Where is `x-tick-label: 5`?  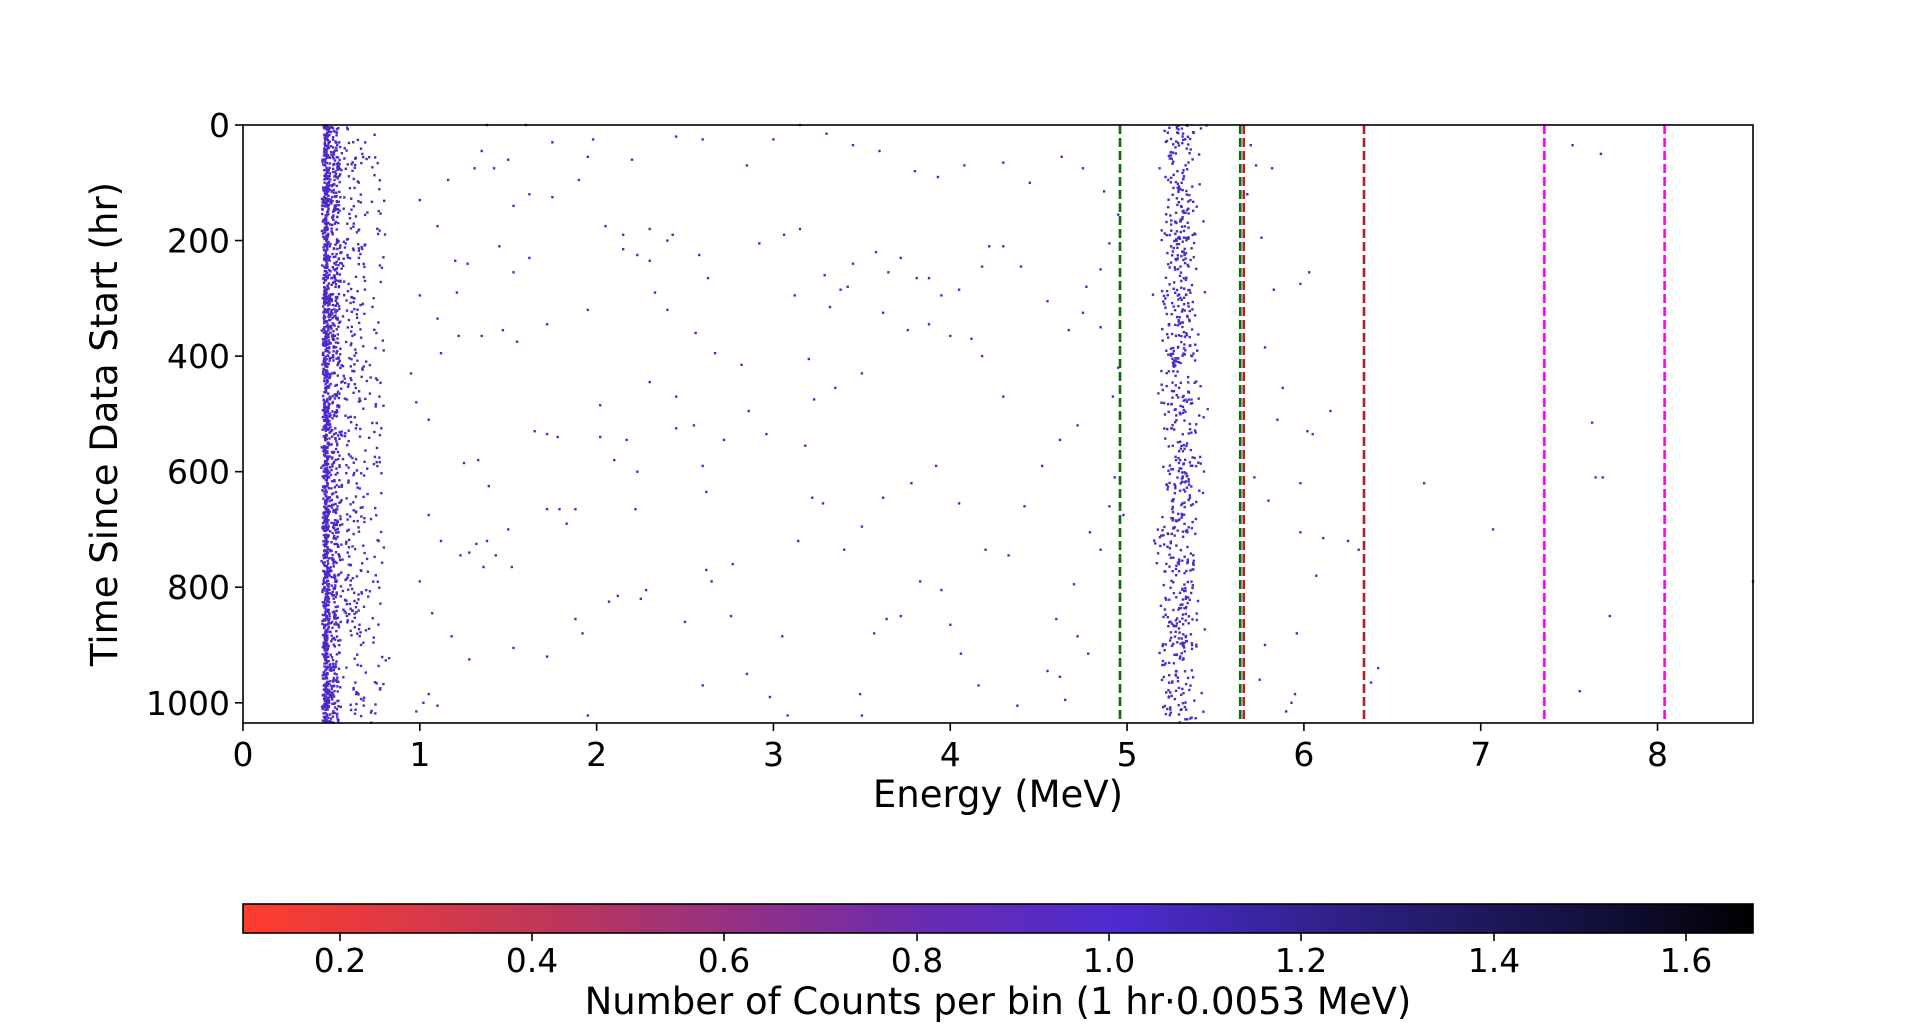
x-tick-label: 5 is located at coordinates (1127, 754).